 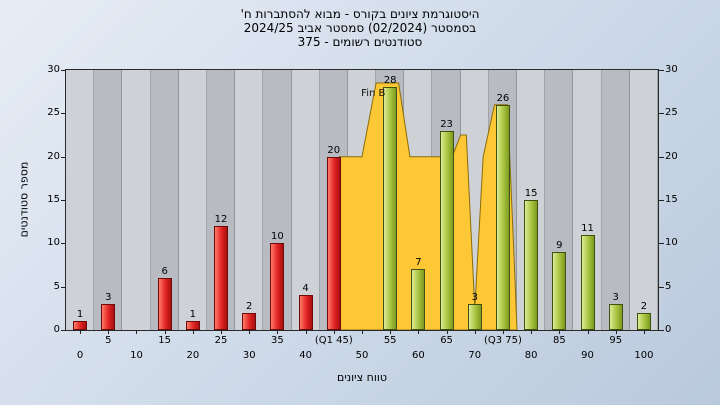 What do you see at coordinates (165, 340) in the screenshot?
I see `x-tick-label: 15` at bounding box center [165, 340].